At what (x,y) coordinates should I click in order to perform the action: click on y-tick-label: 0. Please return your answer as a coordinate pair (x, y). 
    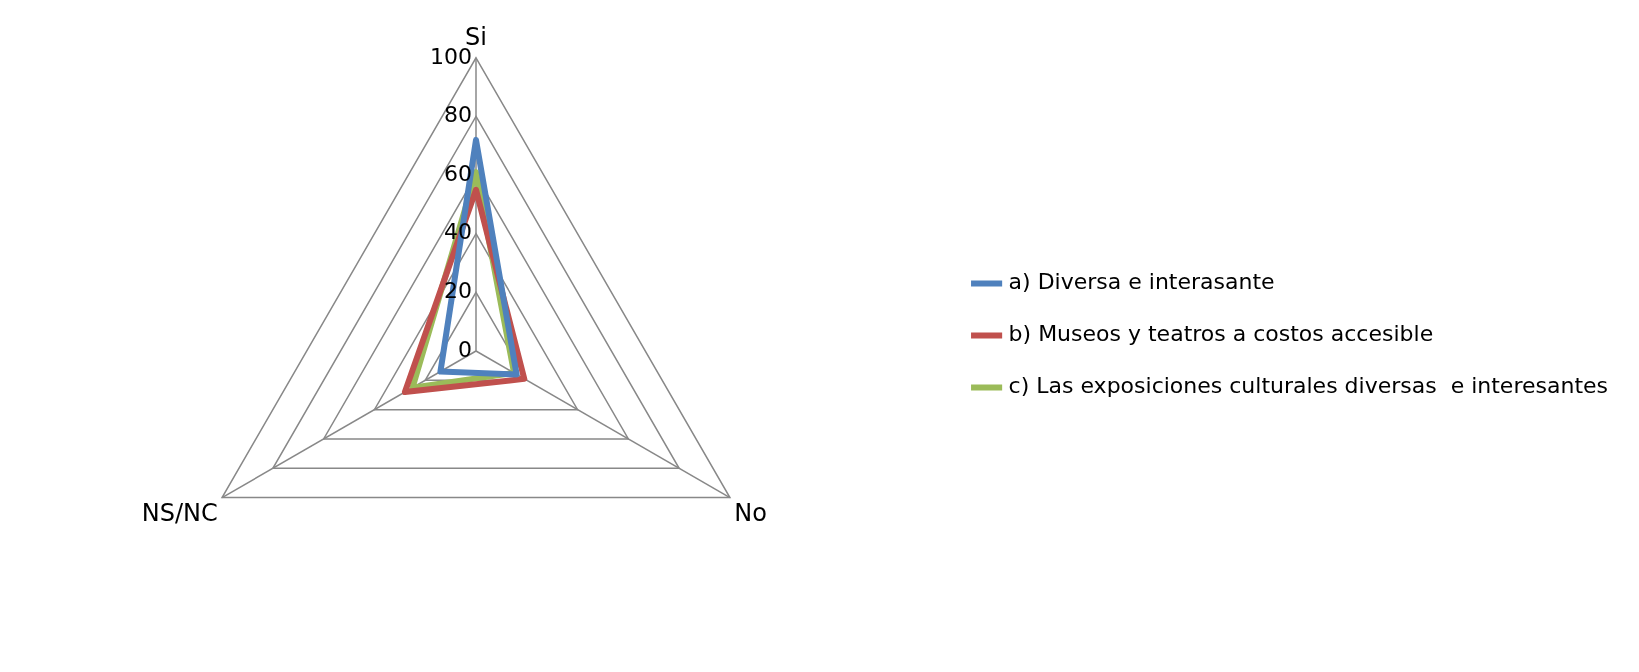
    Looking at the image, I should click on (465, 349).